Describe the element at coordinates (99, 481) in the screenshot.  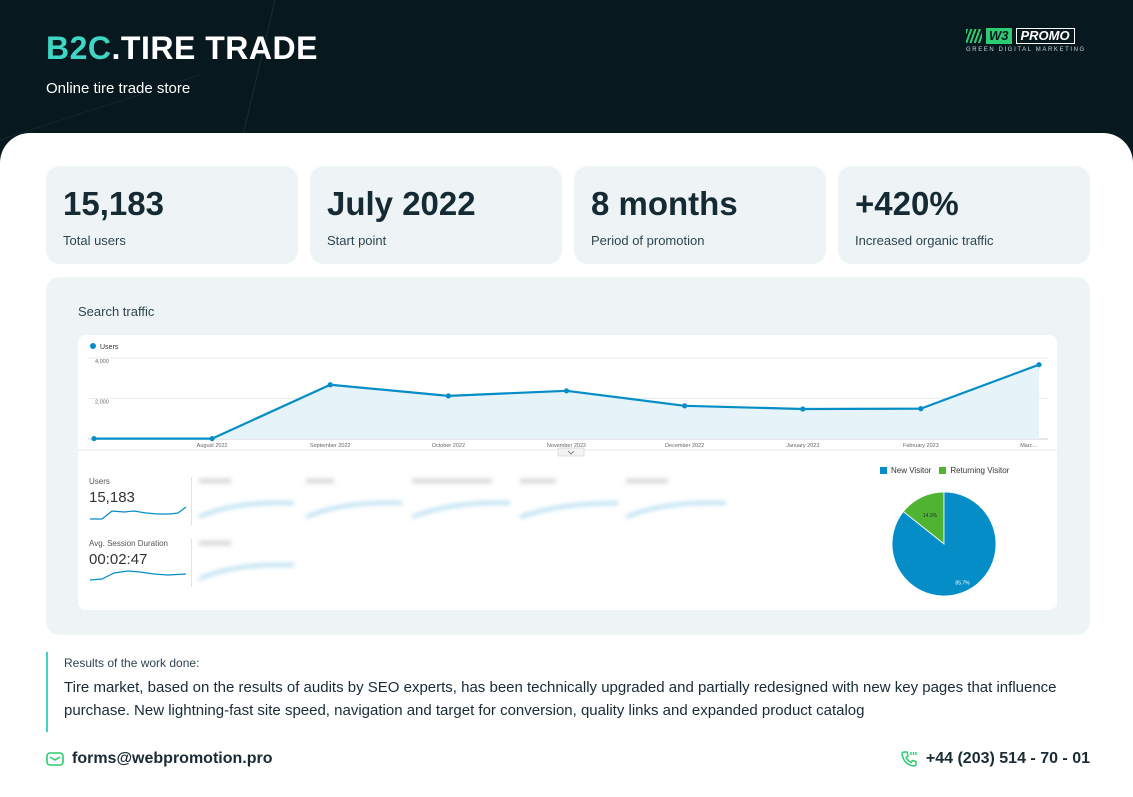
I see `sparkline-label: Users` at that location.